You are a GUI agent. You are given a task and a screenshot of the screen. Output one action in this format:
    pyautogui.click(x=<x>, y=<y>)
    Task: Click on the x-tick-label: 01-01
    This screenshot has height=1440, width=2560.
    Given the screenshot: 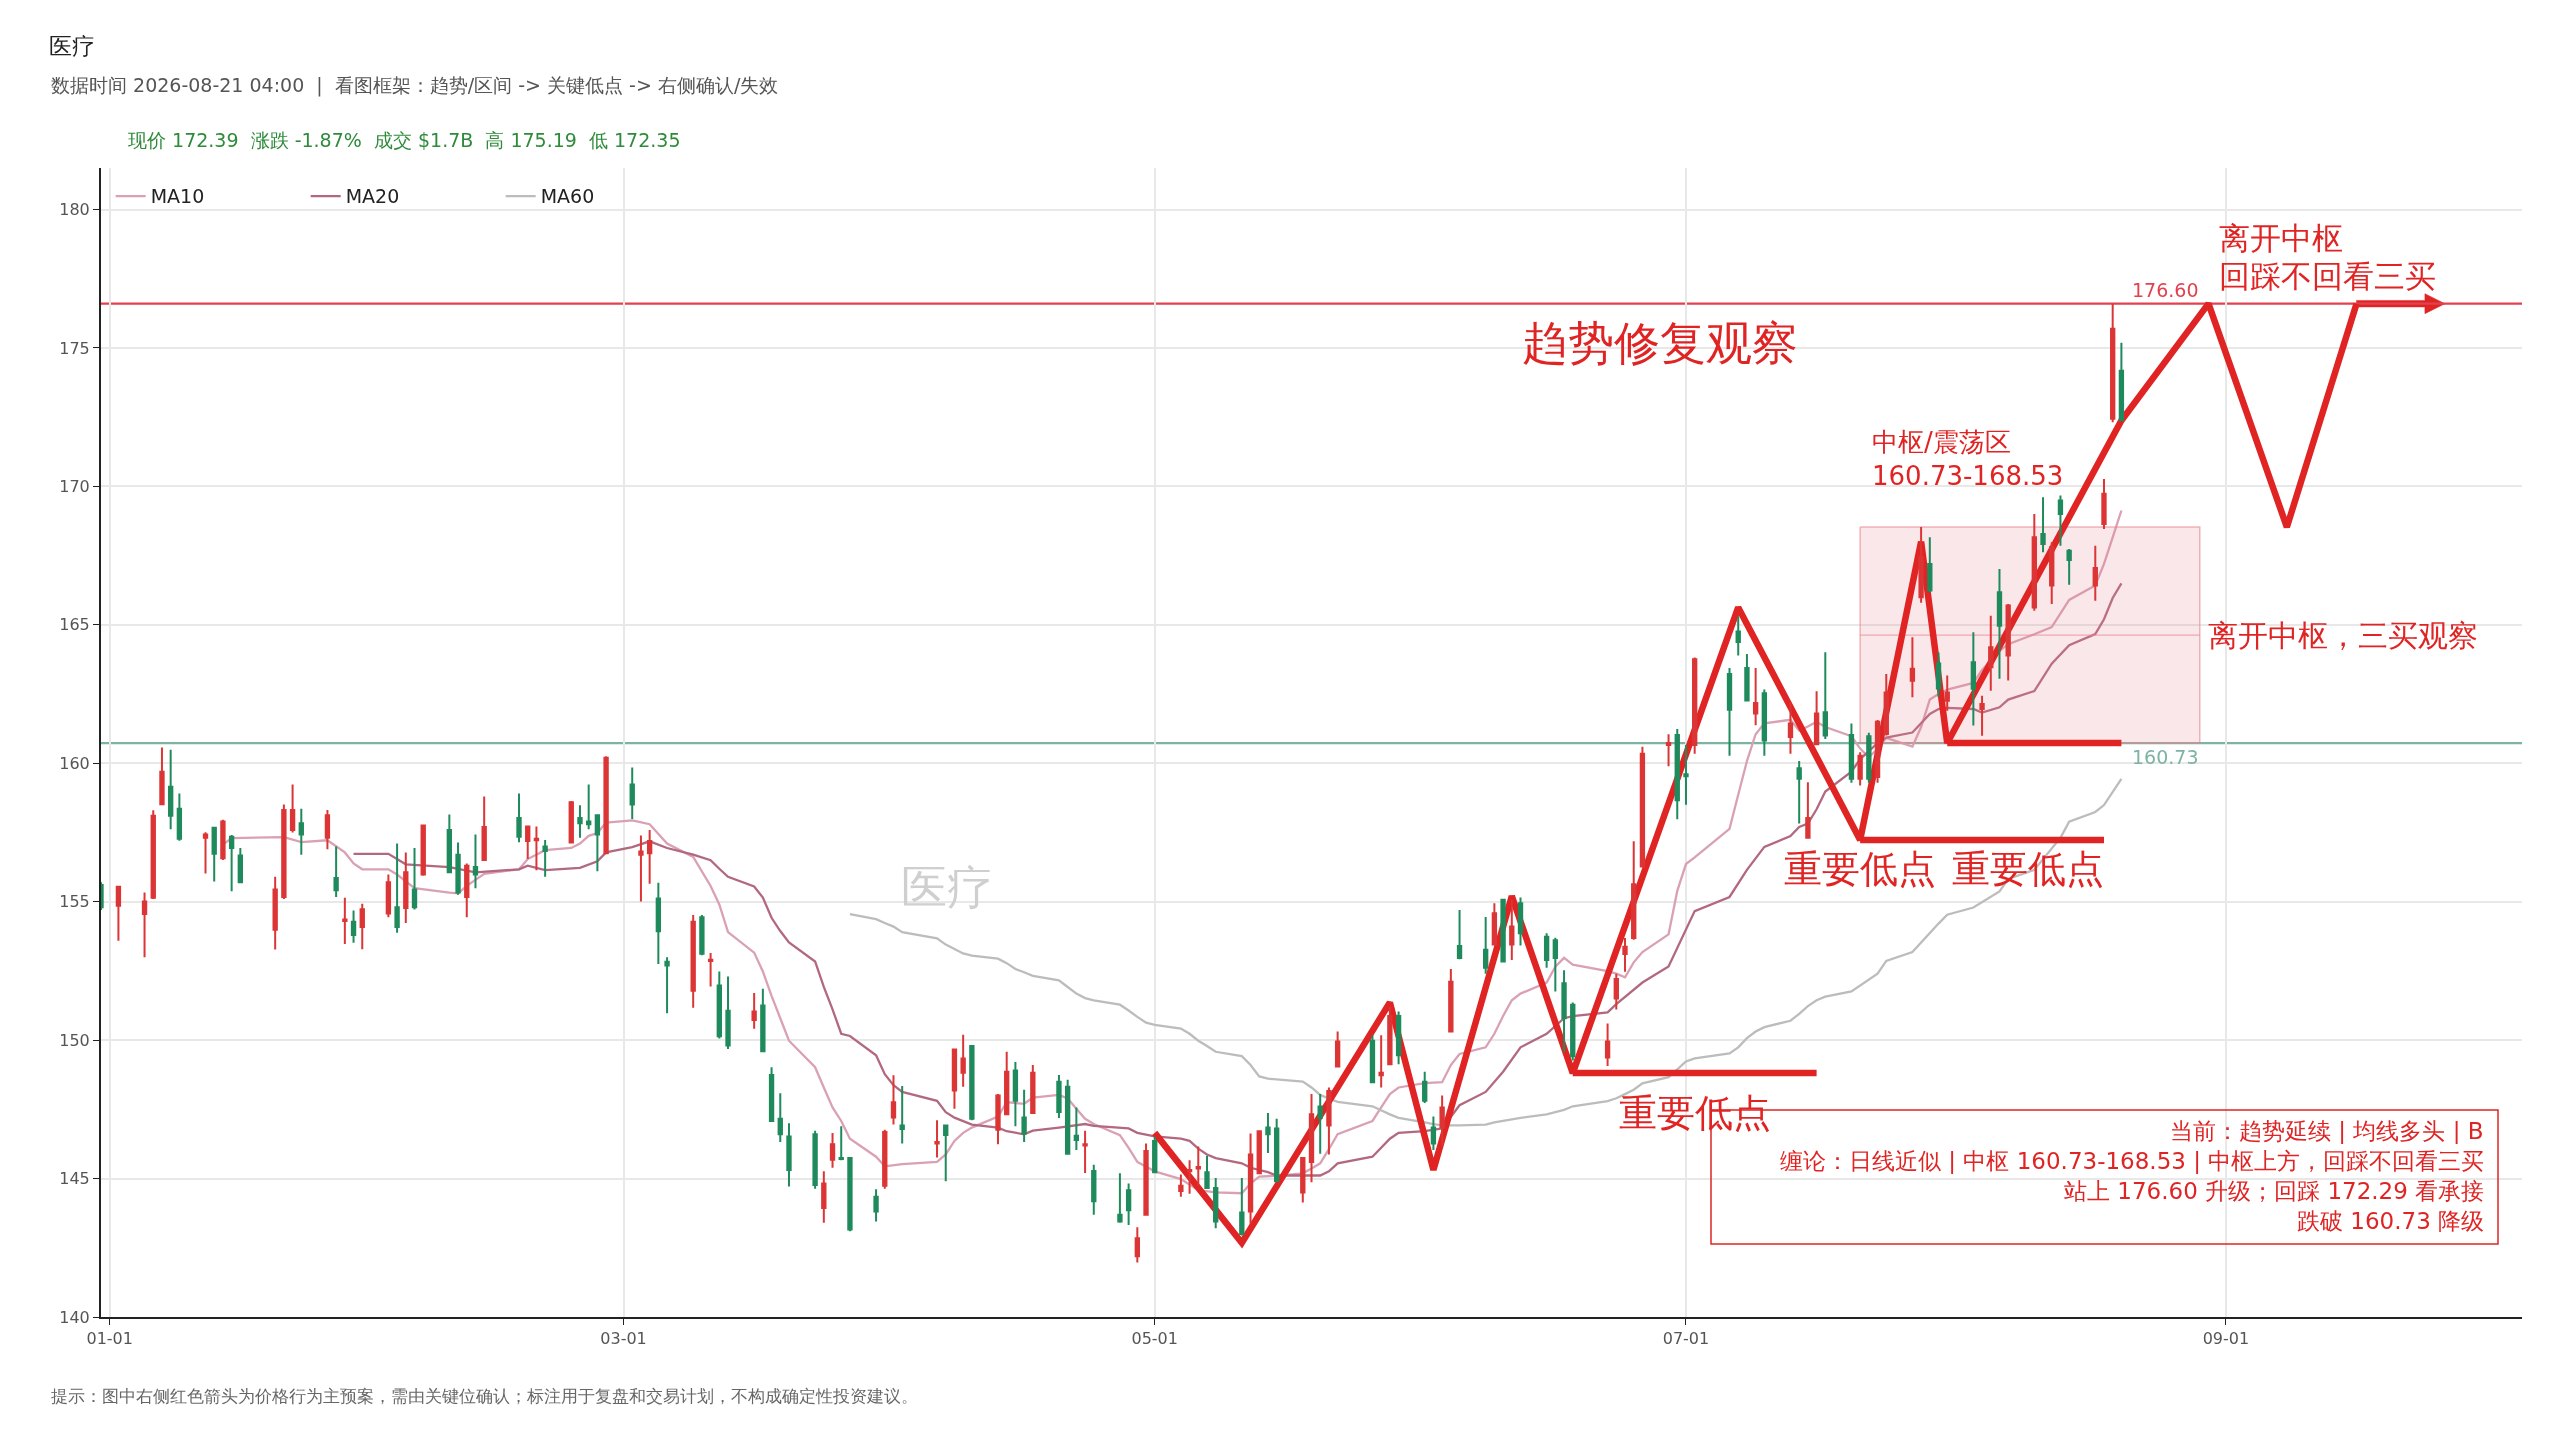 What is the action you would take?
    pyautogui.click(x=109, y=1339)
    